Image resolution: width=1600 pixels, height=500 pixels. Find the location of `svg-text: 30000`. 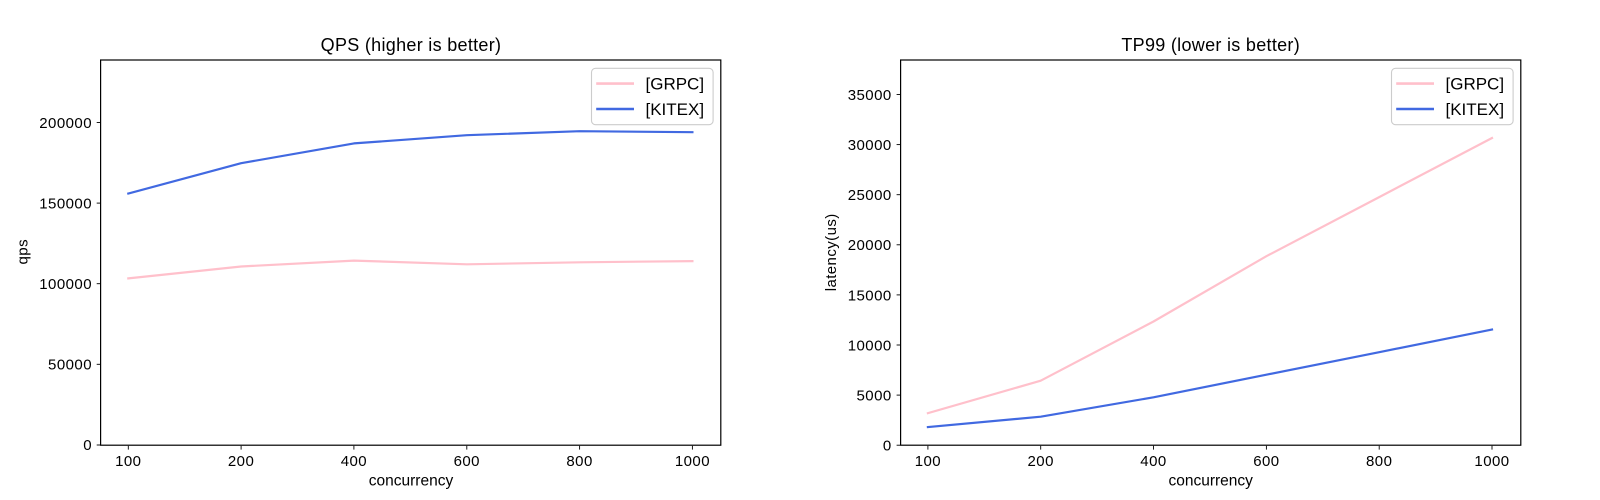

svg-text: 30000 is located at coordinates (870, 145).